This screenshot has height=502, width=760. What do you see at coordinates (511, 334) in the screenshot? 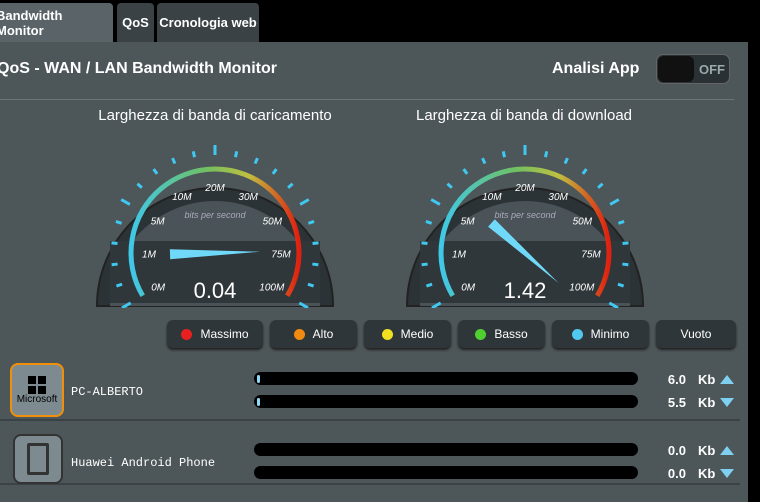
I see `legend-label: Basso` at bounding box center [511, 334].